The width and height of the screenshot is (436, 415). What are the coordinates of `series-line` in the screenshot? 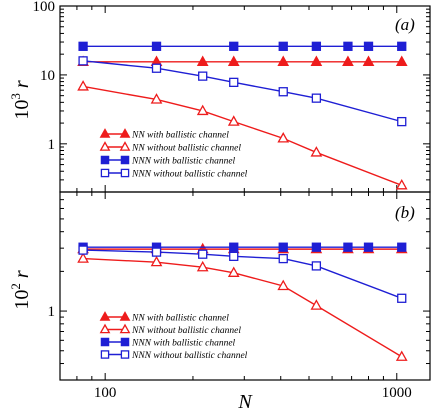 It's located at (242, 274).